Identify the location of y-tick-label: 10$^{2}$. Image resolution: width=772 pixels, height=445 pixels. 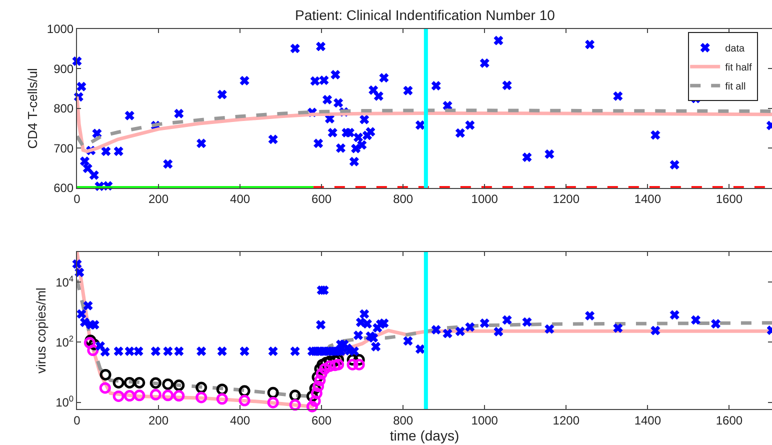
(65, 341).